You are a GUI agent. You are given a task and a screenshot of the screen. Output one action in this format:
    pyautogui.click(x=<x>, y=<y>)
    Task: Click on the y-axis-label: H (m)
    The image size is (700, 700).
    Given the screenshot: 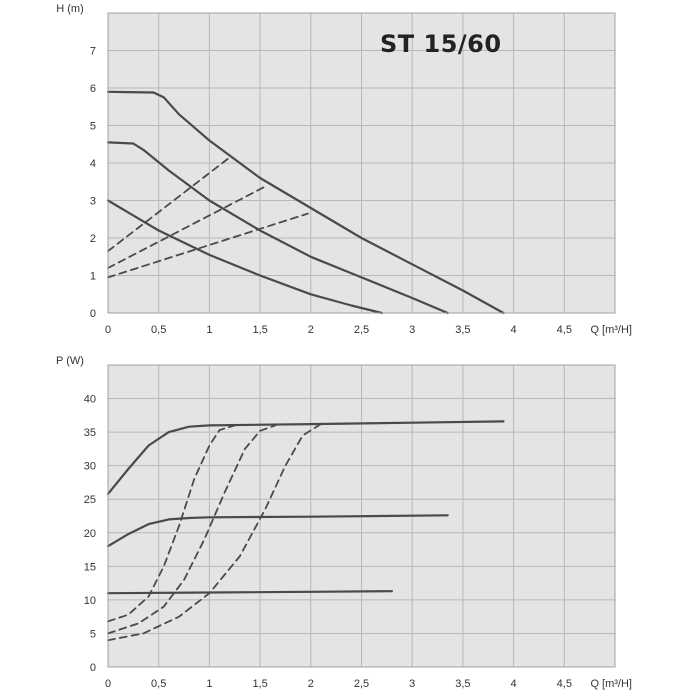 What is the action you would take?
    pyautogui.click(x=70, y=9)
    